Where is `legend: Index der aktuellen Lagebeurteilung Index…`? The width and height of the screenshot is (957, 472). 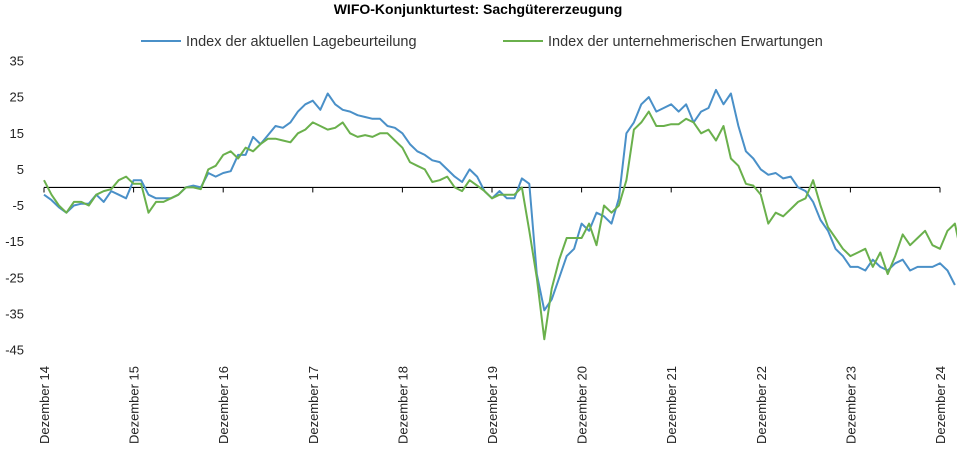 legend: Index der aktuellen Lagebeurteilung Index… is located at coordinates (482, 42).